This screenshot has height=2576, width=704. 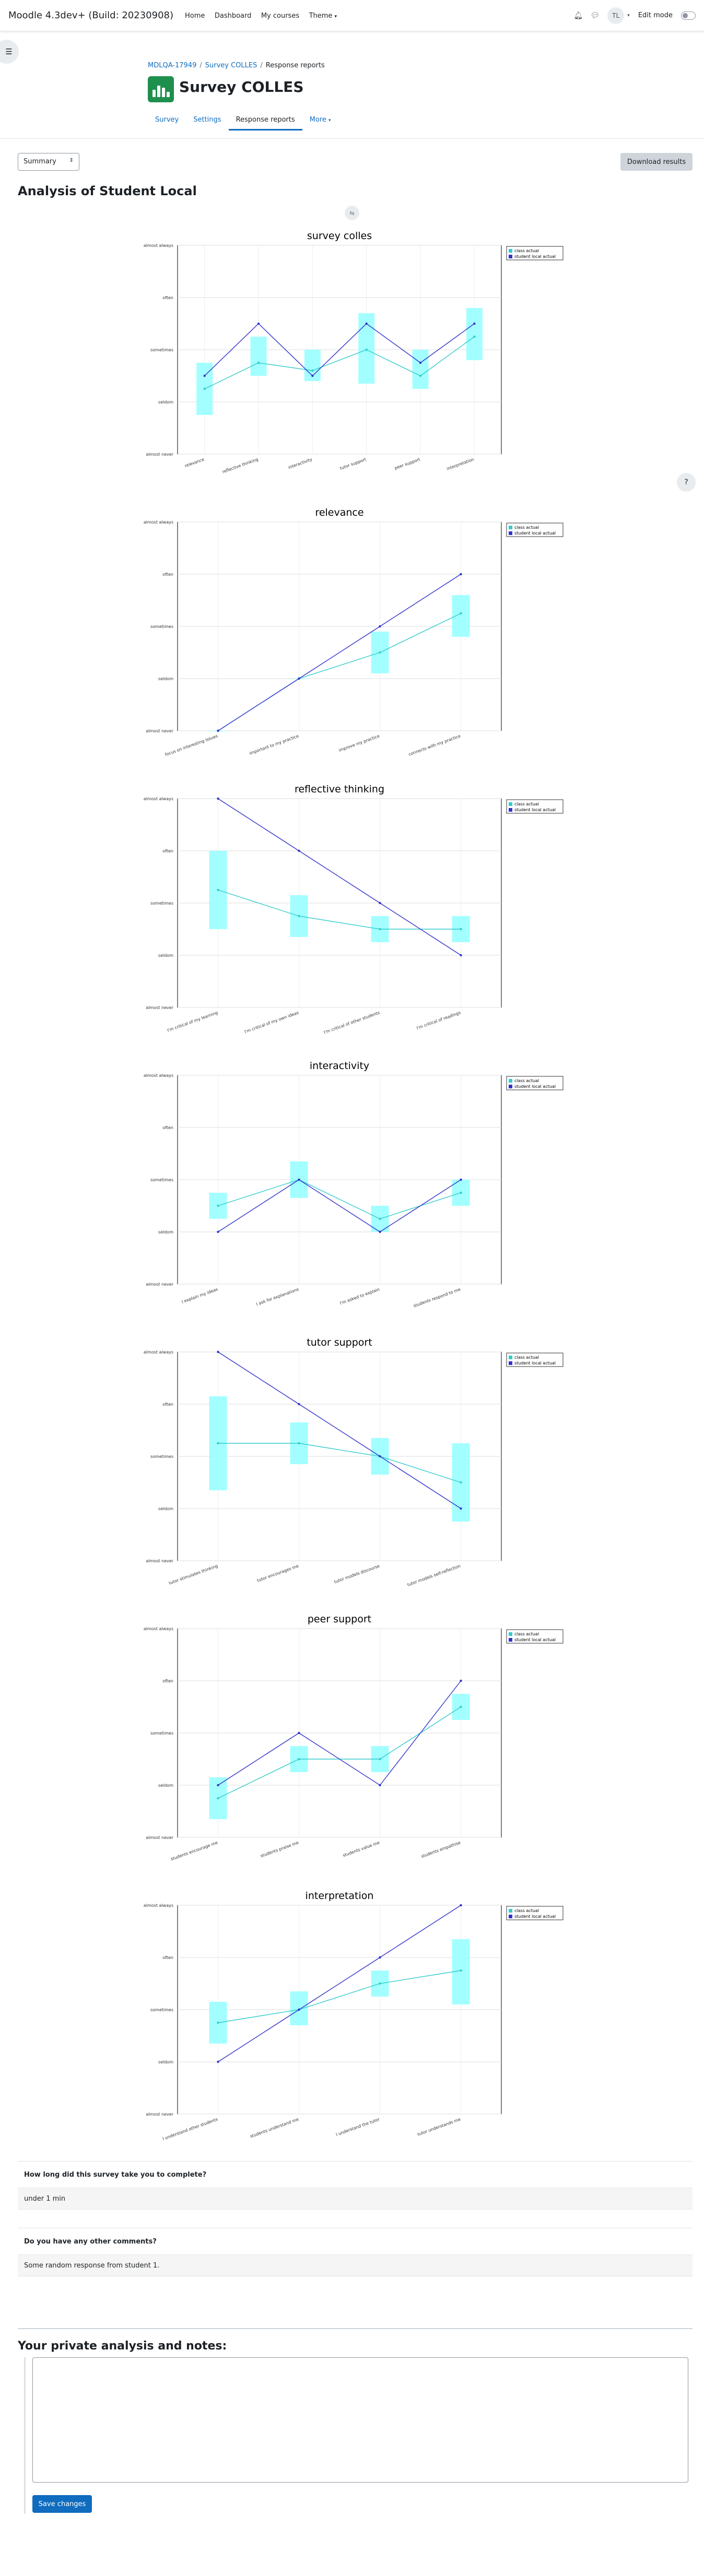 I want to click on site-brand: Moodle 4.3dev+ (Build: 20230908), so click(x=90, y=15).